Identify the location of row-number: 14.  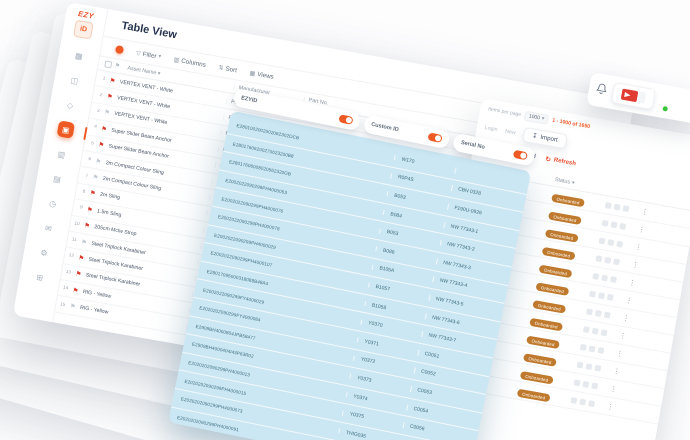
(65, 288).